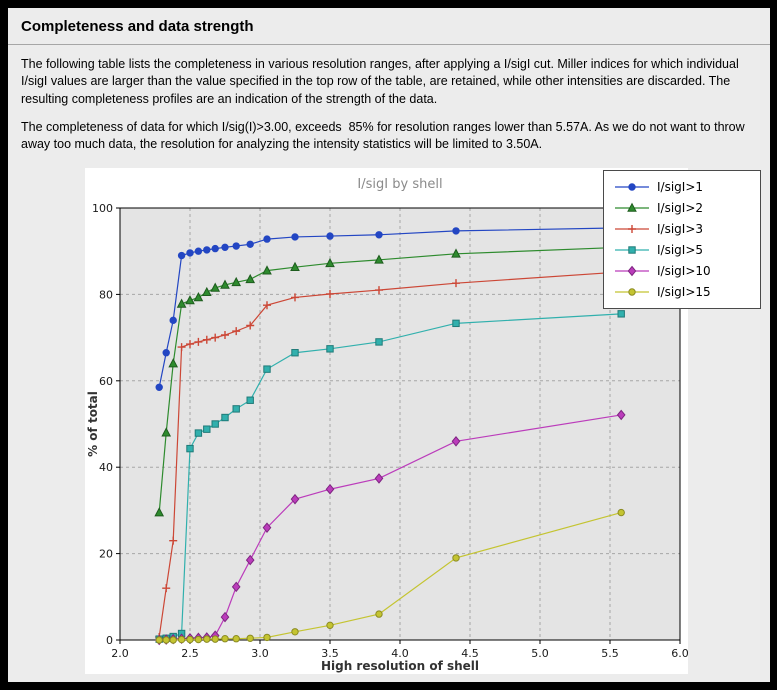  What do you see at coordinates (190, 653) in the screenshot?
I see `x-tick-label: 2.5` at bounding box center [190, 653].